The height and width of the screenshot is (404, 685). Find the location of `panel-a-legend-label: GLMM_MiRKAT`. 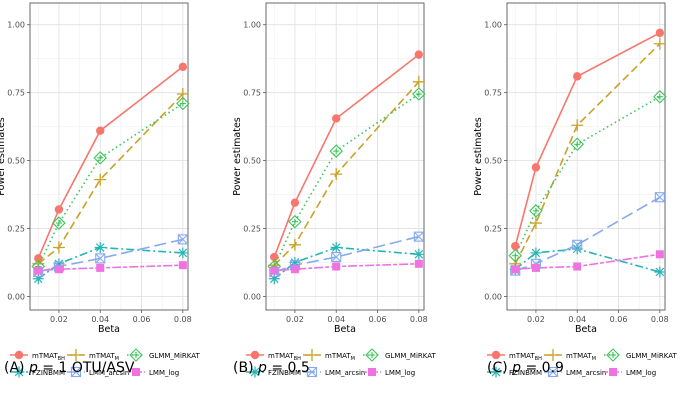

panel-a-legend-label: GLMM_MiRKAT is located at coordinates (174, 356).